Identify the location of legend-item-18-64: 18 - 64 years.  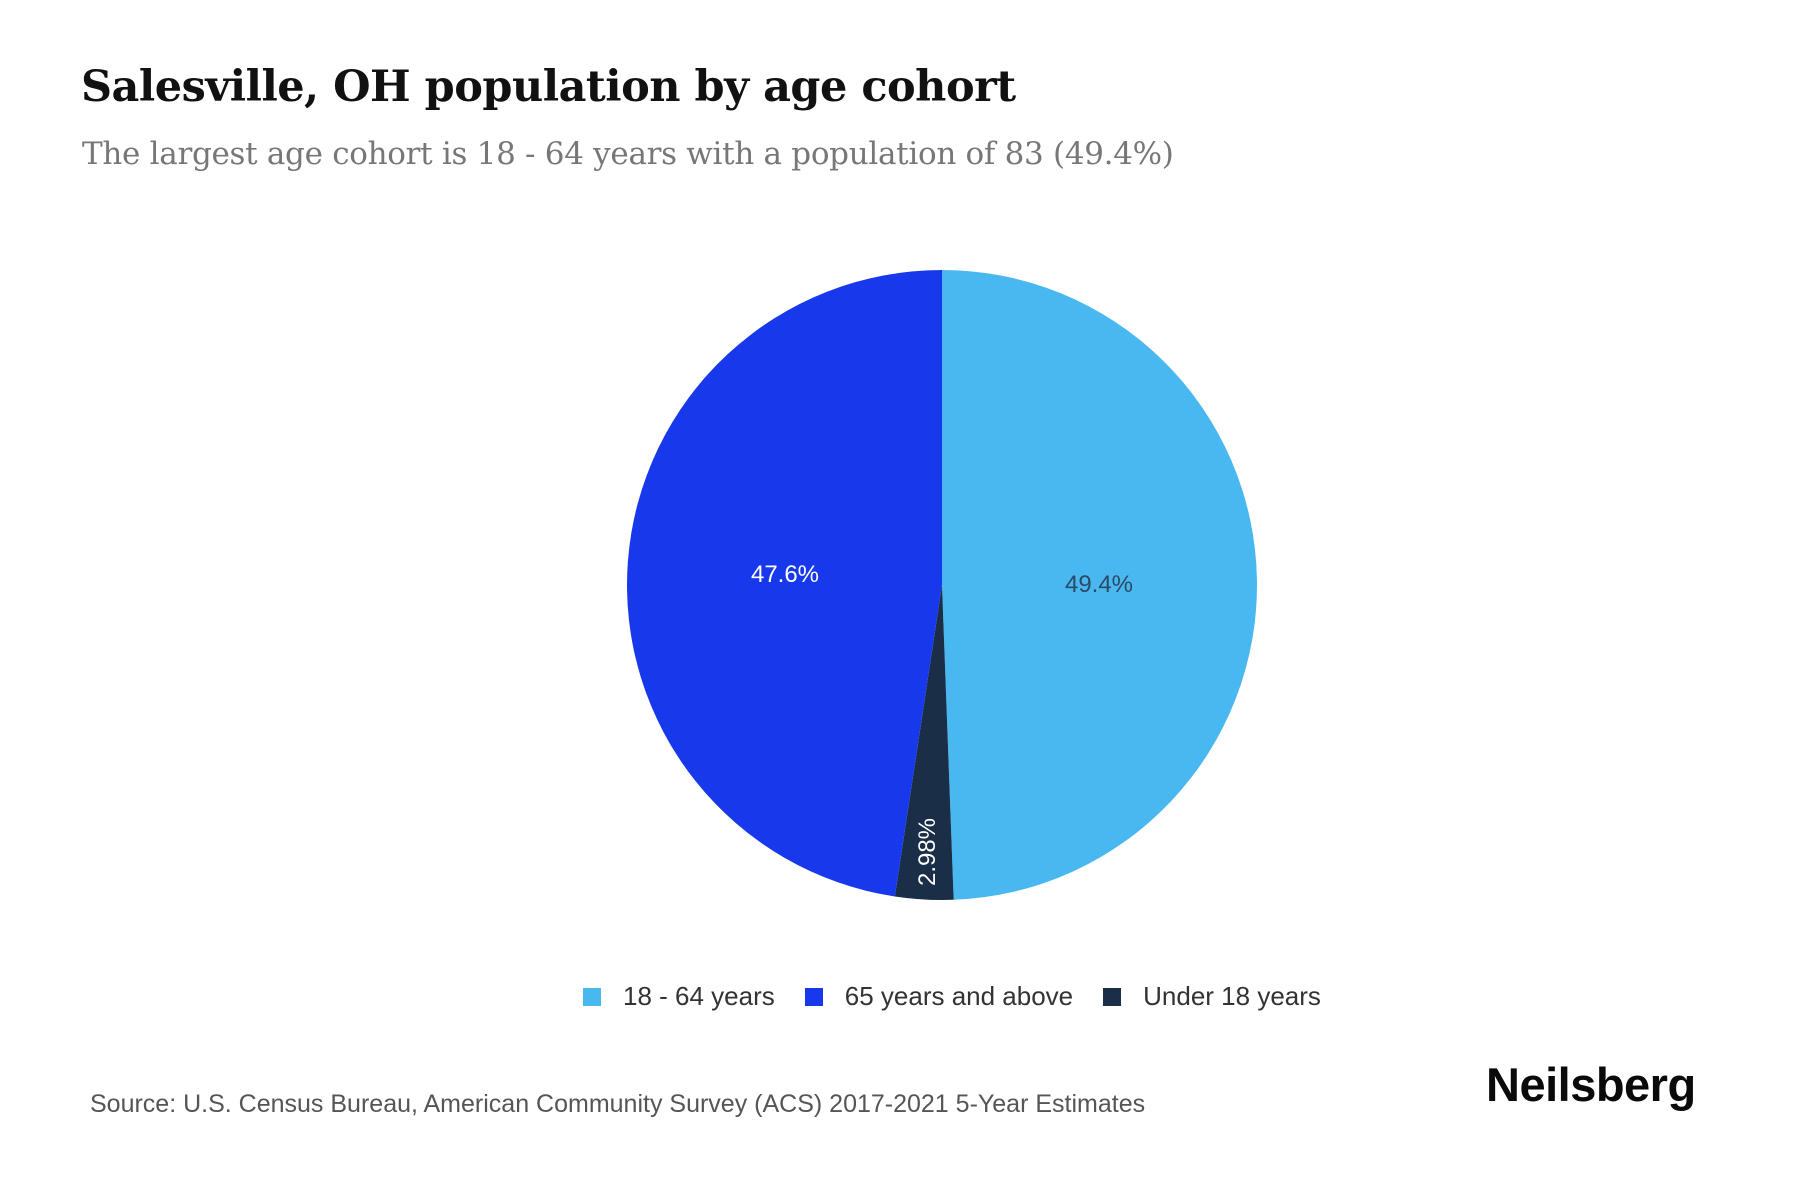
(679, 996).